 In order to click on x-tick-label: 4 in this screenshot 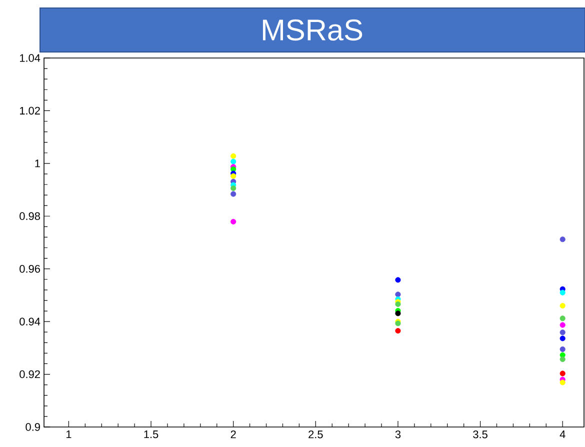, I will do `click(563, 434)`.